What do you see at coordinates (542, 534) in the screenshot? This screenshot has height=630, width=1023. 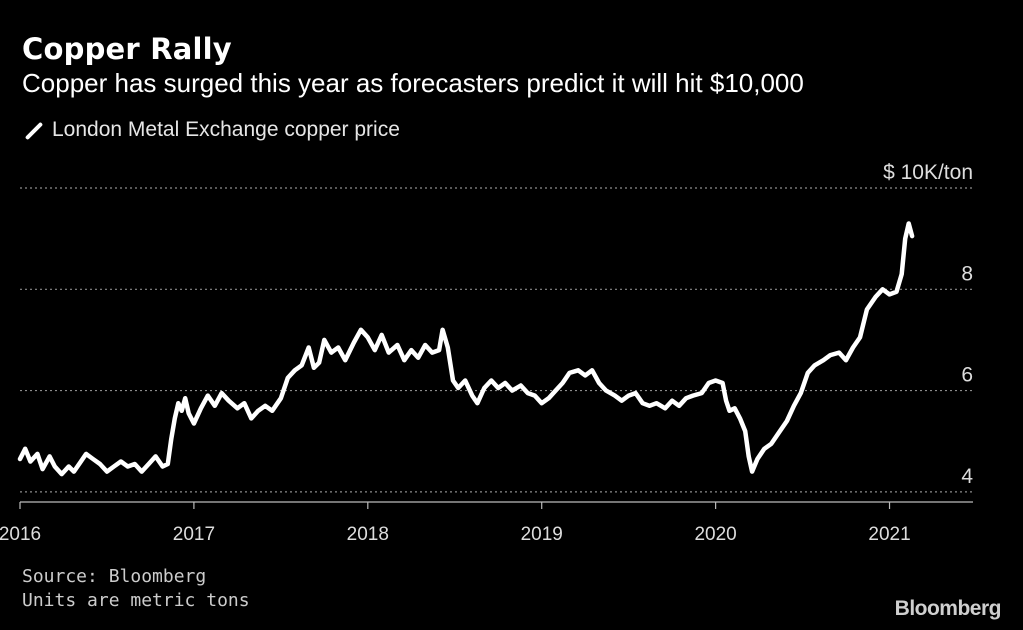 I see `x-tick-label: 2019` at bounding box center [542, 534].